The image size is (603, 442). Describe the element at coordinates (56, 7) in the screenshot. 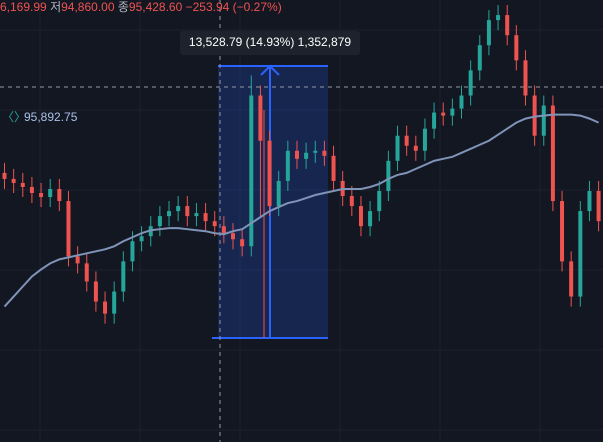

I see `low-label: 저` at that location.